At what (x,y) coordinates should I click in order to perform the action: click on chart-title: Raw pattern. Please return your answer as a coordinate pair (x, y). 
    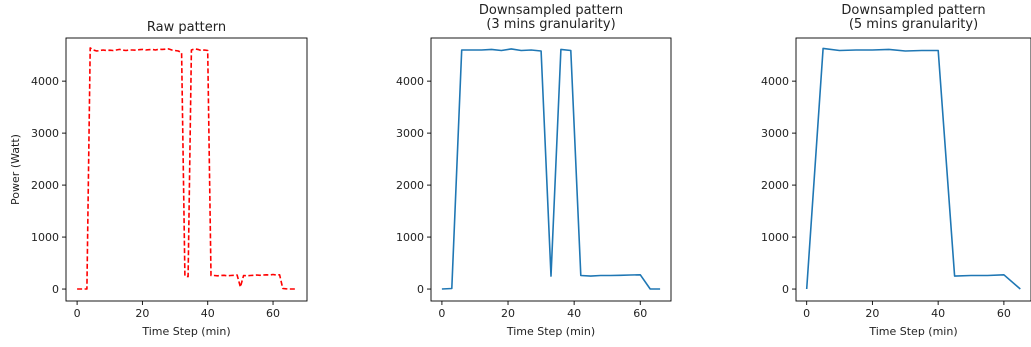
    Looking at the image, I should click on (186, 27).